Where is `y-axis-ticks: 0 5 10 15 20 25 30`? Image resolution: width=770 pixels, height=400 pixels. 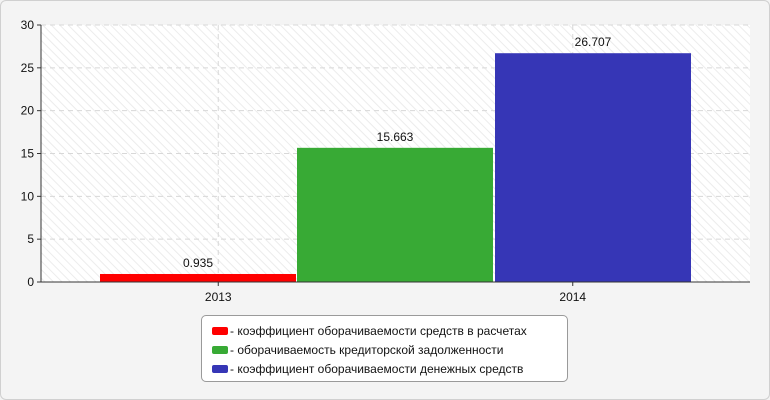
y-axis-ticks: 0 5 10 15 20 25 30 is located at coordinates (31, 153).